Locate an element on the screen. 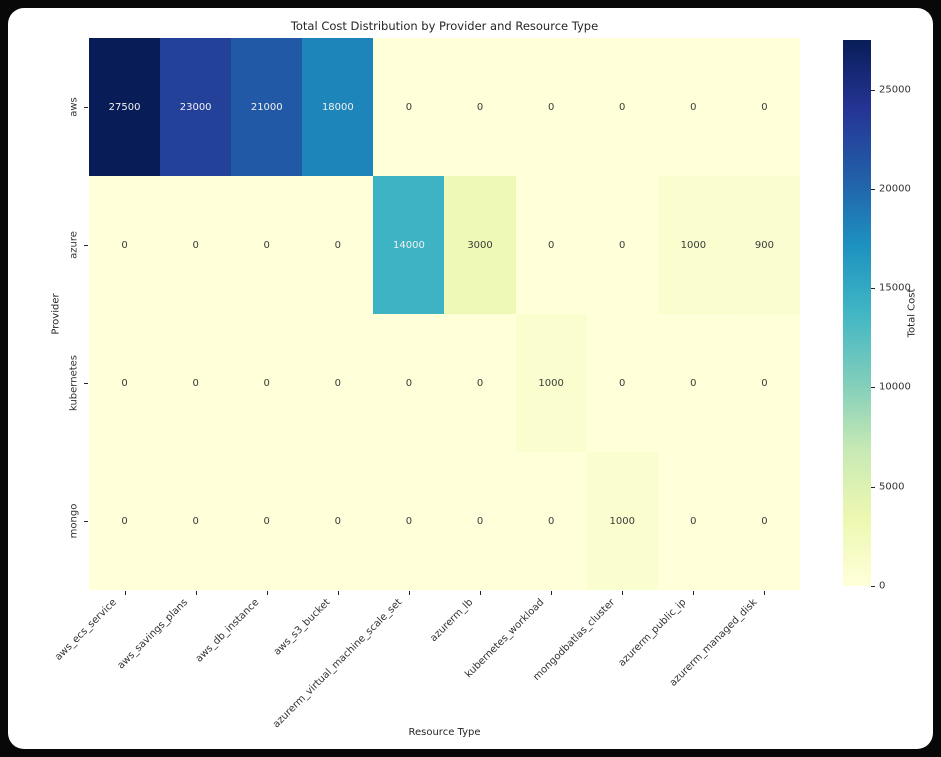 This screenshot has height=757, width=941. x-tick-label: aws_db_instance is located at coordinates (227, 631).